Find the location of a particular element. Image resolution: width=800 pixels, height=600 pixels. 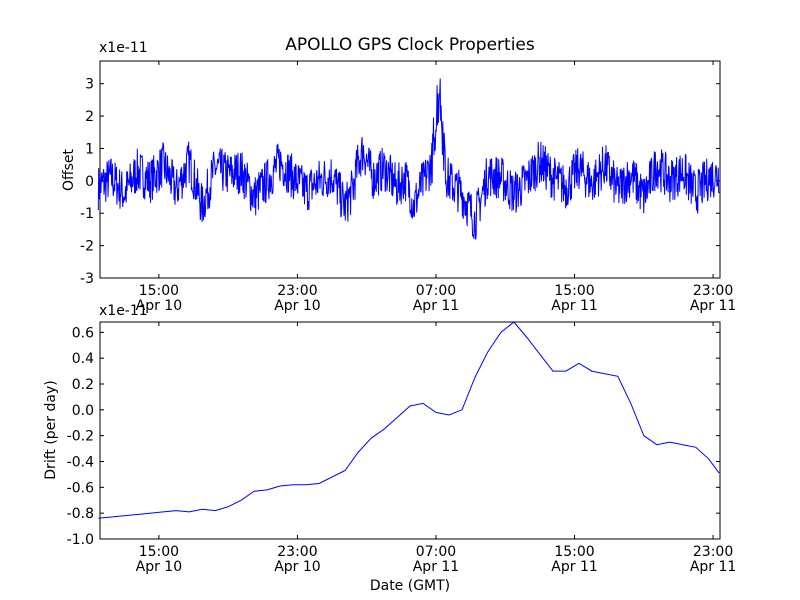

drift-ylabel: Drift (per day) is located at coordinates (51, 429).